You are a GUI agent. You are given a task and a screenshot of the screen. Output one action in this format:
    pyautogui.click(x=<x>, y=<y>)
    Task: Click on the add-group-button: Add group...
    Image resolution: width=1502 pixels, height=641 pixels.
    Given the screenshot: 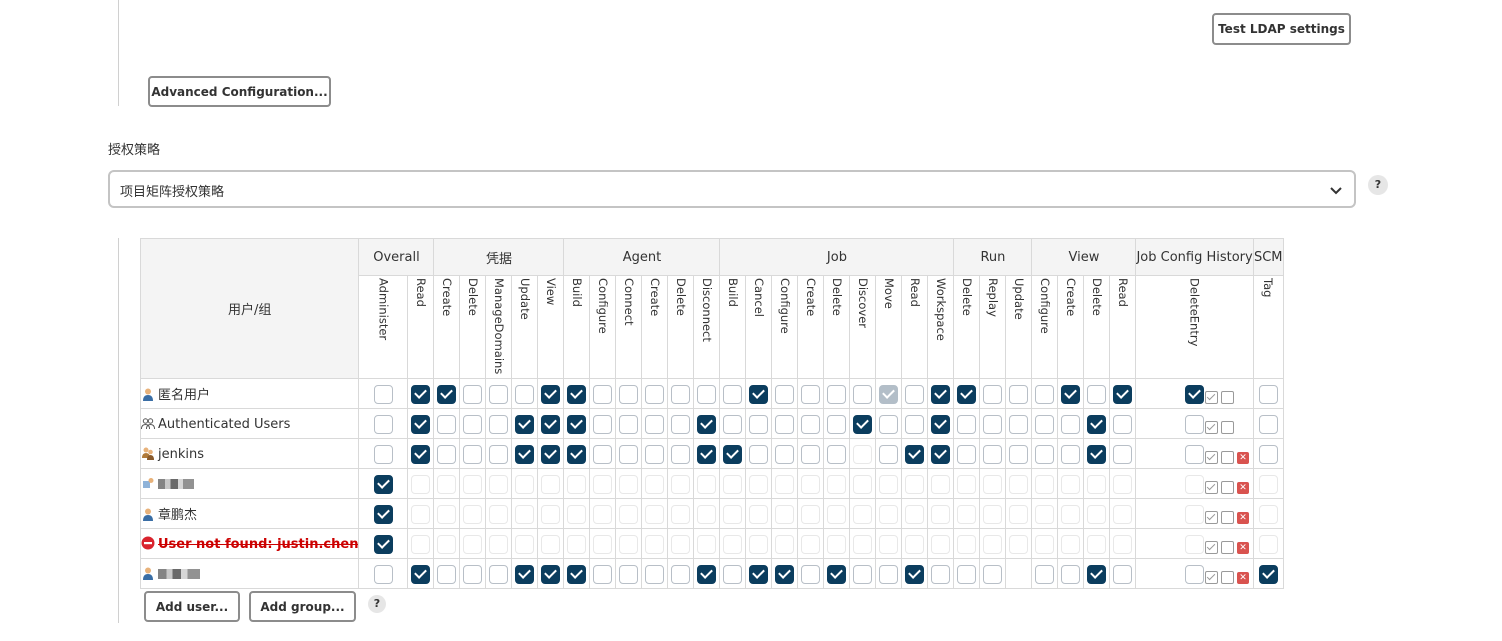 What is the action you would take?
    pyautogui.click(x=302, y=606)
    